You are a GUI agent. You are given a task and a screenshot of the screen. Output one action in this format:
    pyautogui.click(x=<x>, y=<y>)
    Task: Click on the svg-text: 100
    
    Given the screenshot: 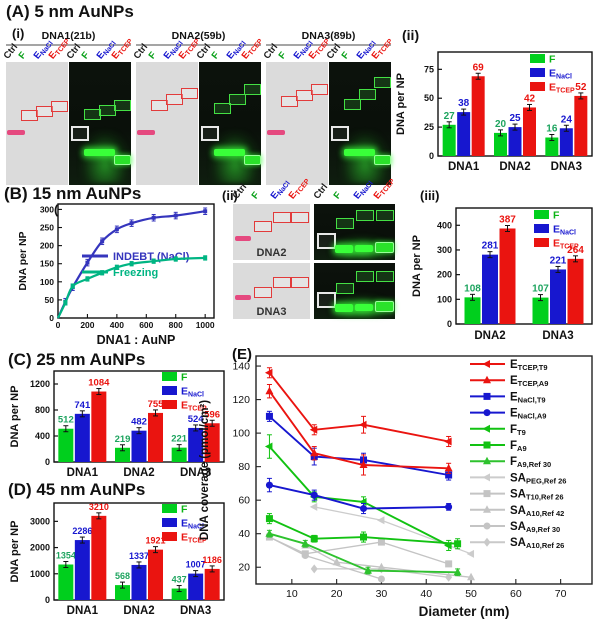 What is the action you would take?
    pyautogui.click(x=444, y=299)
    